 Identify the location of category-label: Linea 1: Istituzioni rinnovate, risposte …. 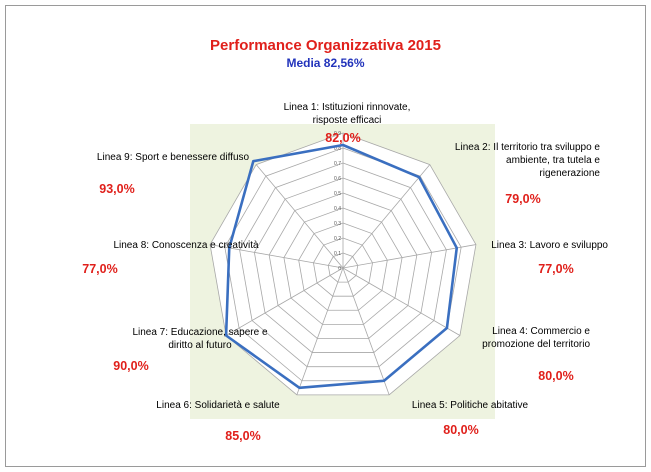
(347, 114).